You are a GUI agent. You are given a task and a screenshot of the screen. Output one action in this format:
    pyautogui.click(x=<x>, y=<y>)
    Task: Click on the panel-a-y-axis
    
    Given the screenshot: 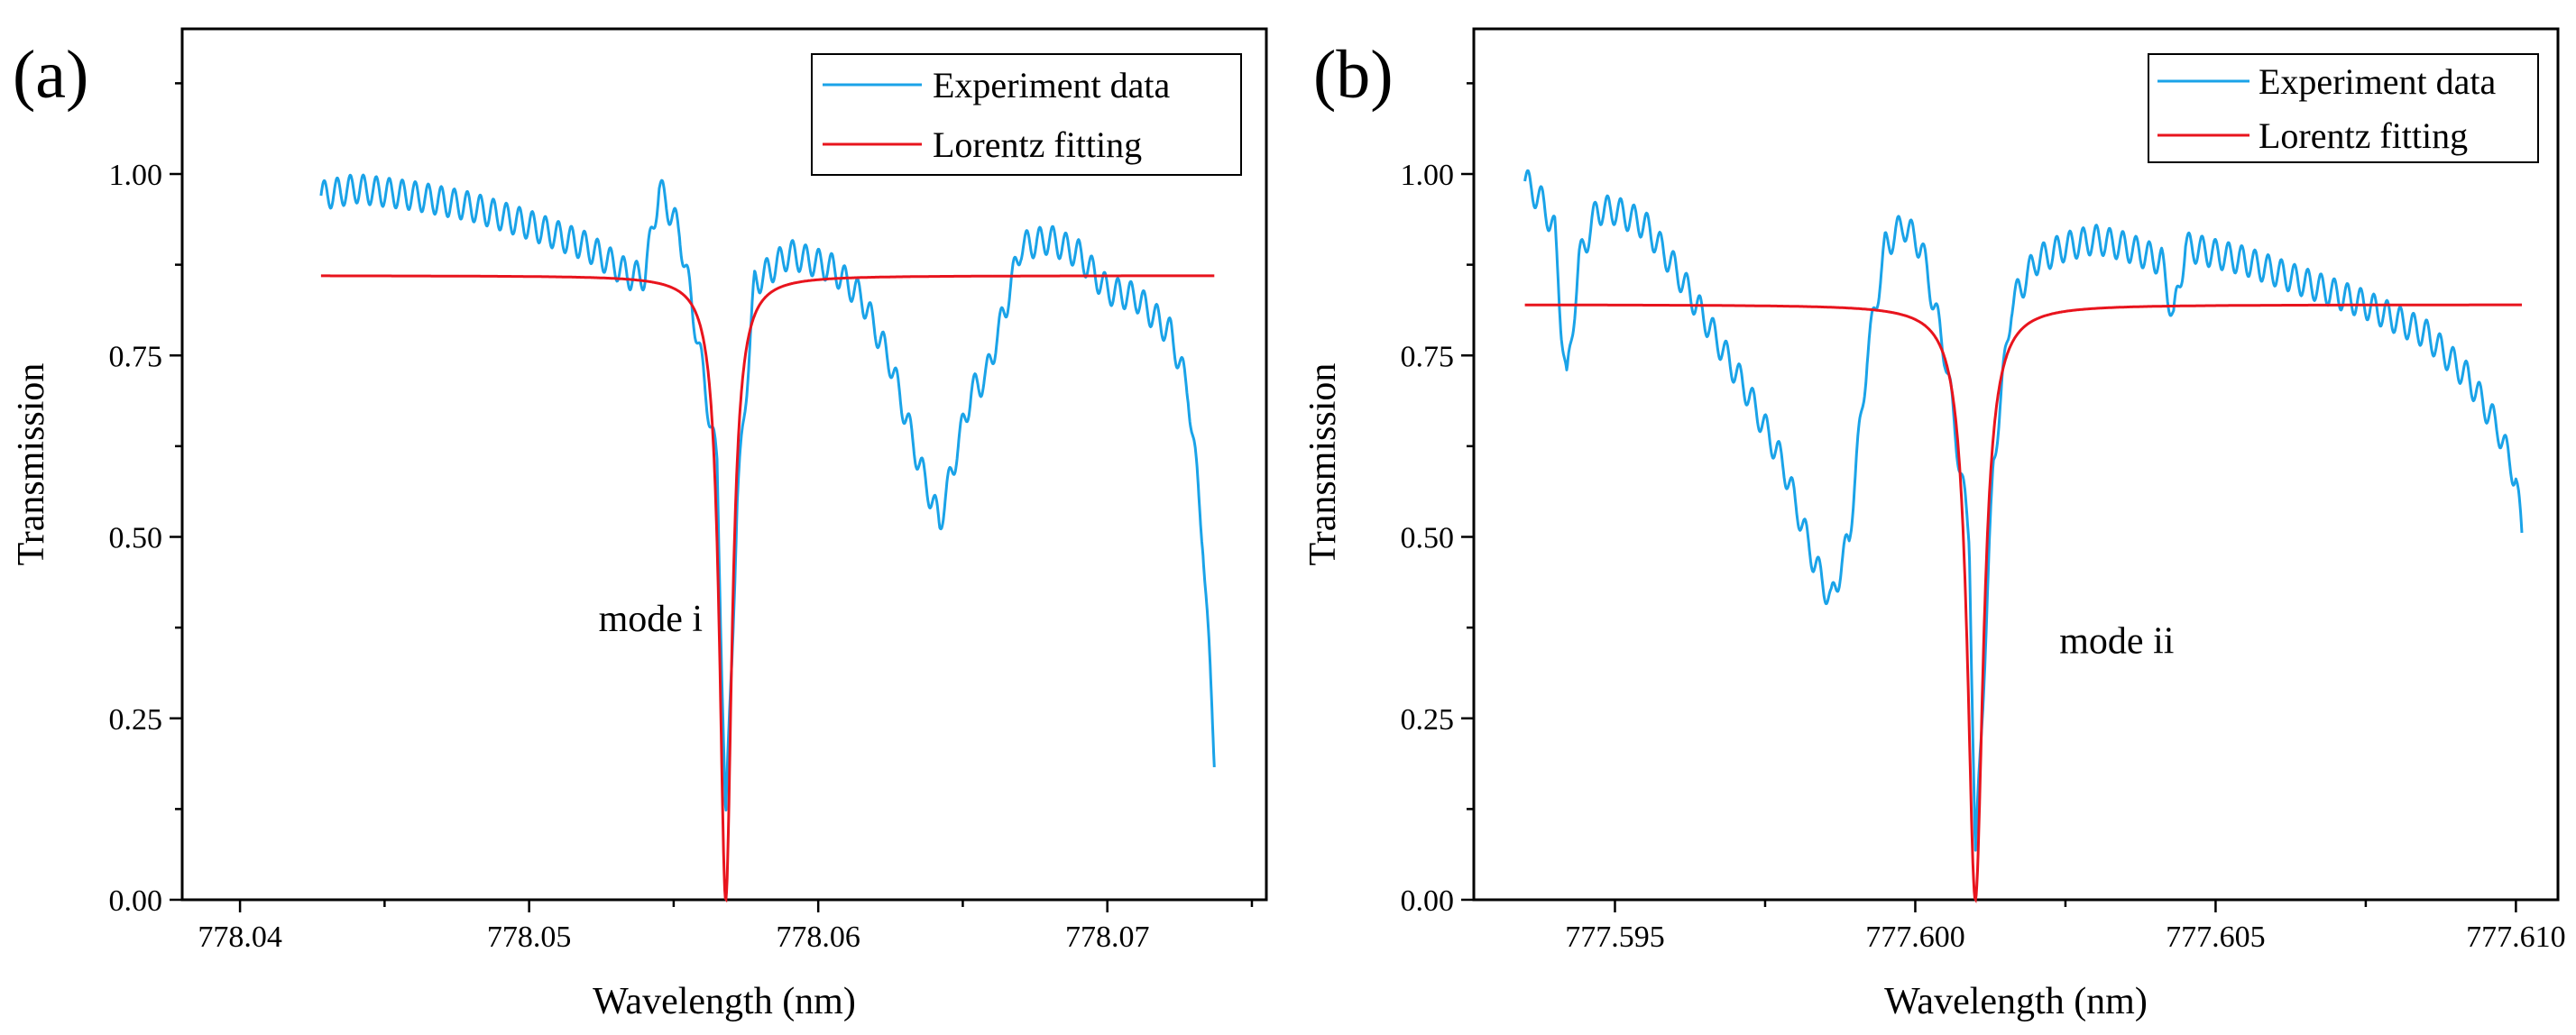 What is the action you would take?
    pyautogui.click(x=176, y=492)
    